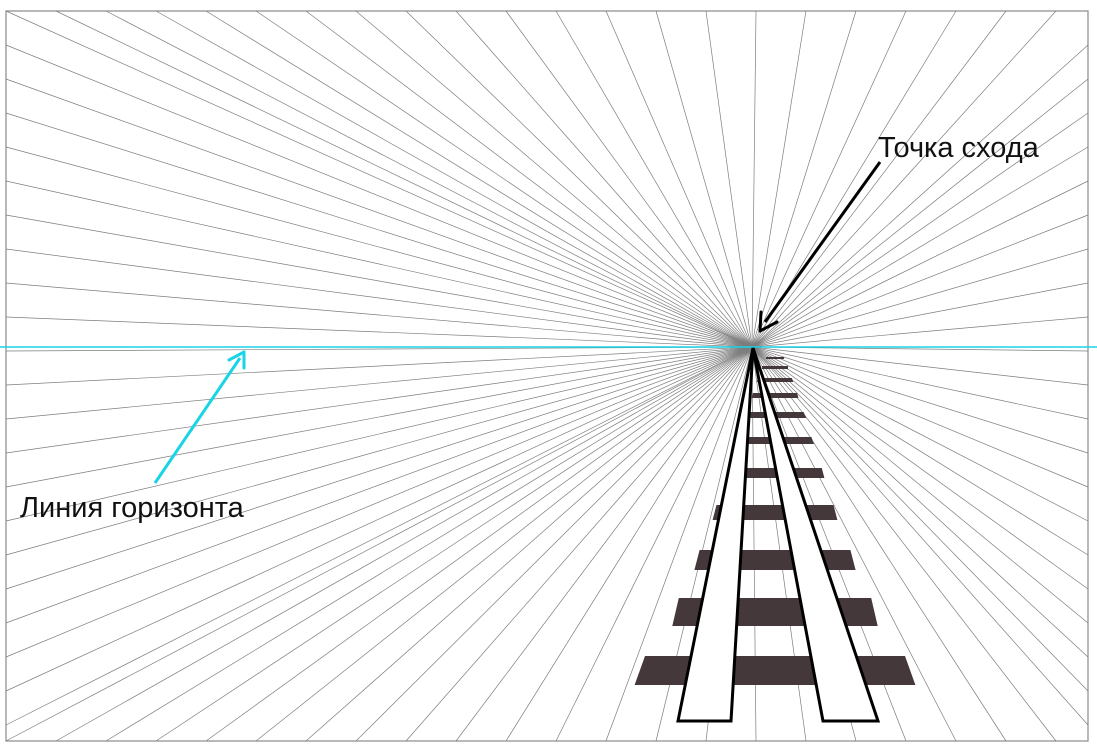  I want to click on vanishing-point-arrow, so click(820, 247).